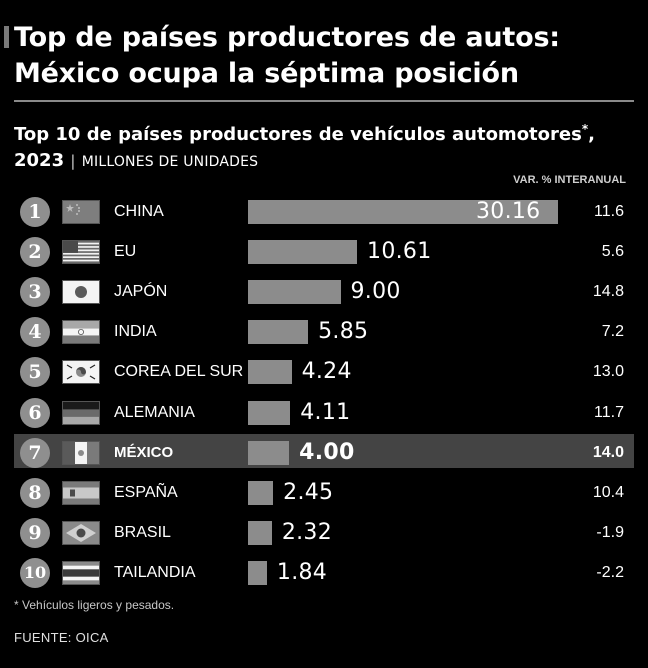  Describe the element at coordinates (35, 212) in the screenshot. I see `rank-badge: 1` at that location.